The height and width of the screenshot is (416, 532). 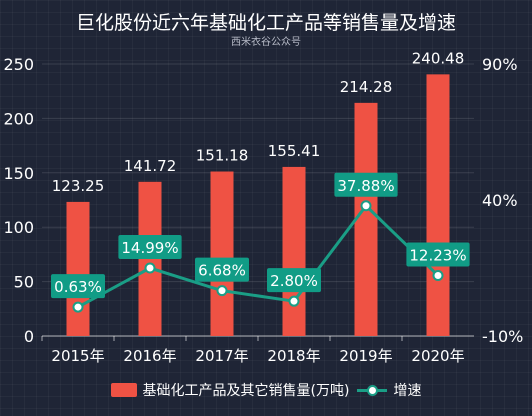 What do you see at coordinates (24, 282) in the screenshot?
I see `y-left-tick-label: 50` at bounding box center [24, 282].